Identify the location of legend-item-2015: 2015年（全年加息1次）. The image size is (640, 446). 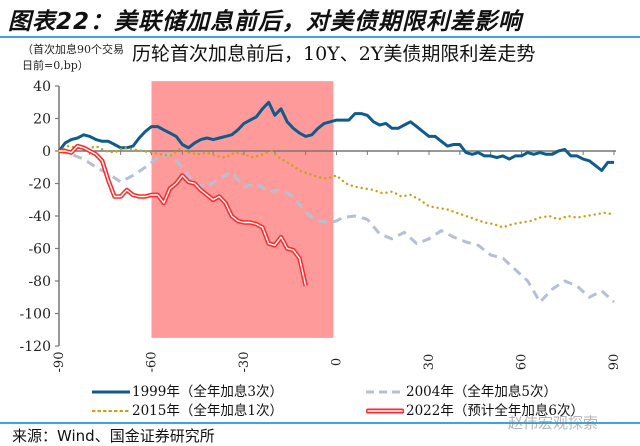
(187, 409).